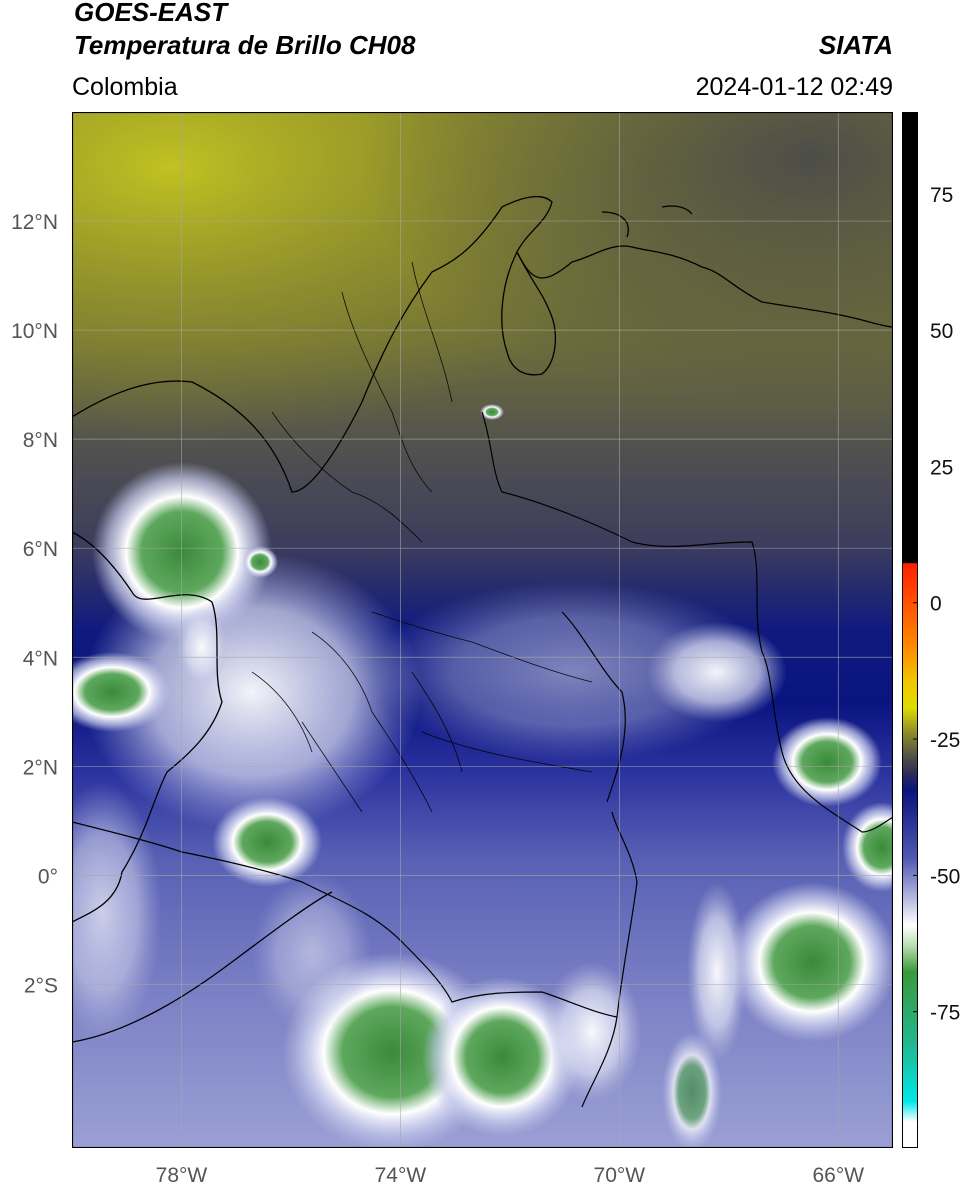 The image size is (966, 1190). Describe the element at coordinates (40, 767) in the screenshot. I see `lat-tick-label: 2°N` at that location.